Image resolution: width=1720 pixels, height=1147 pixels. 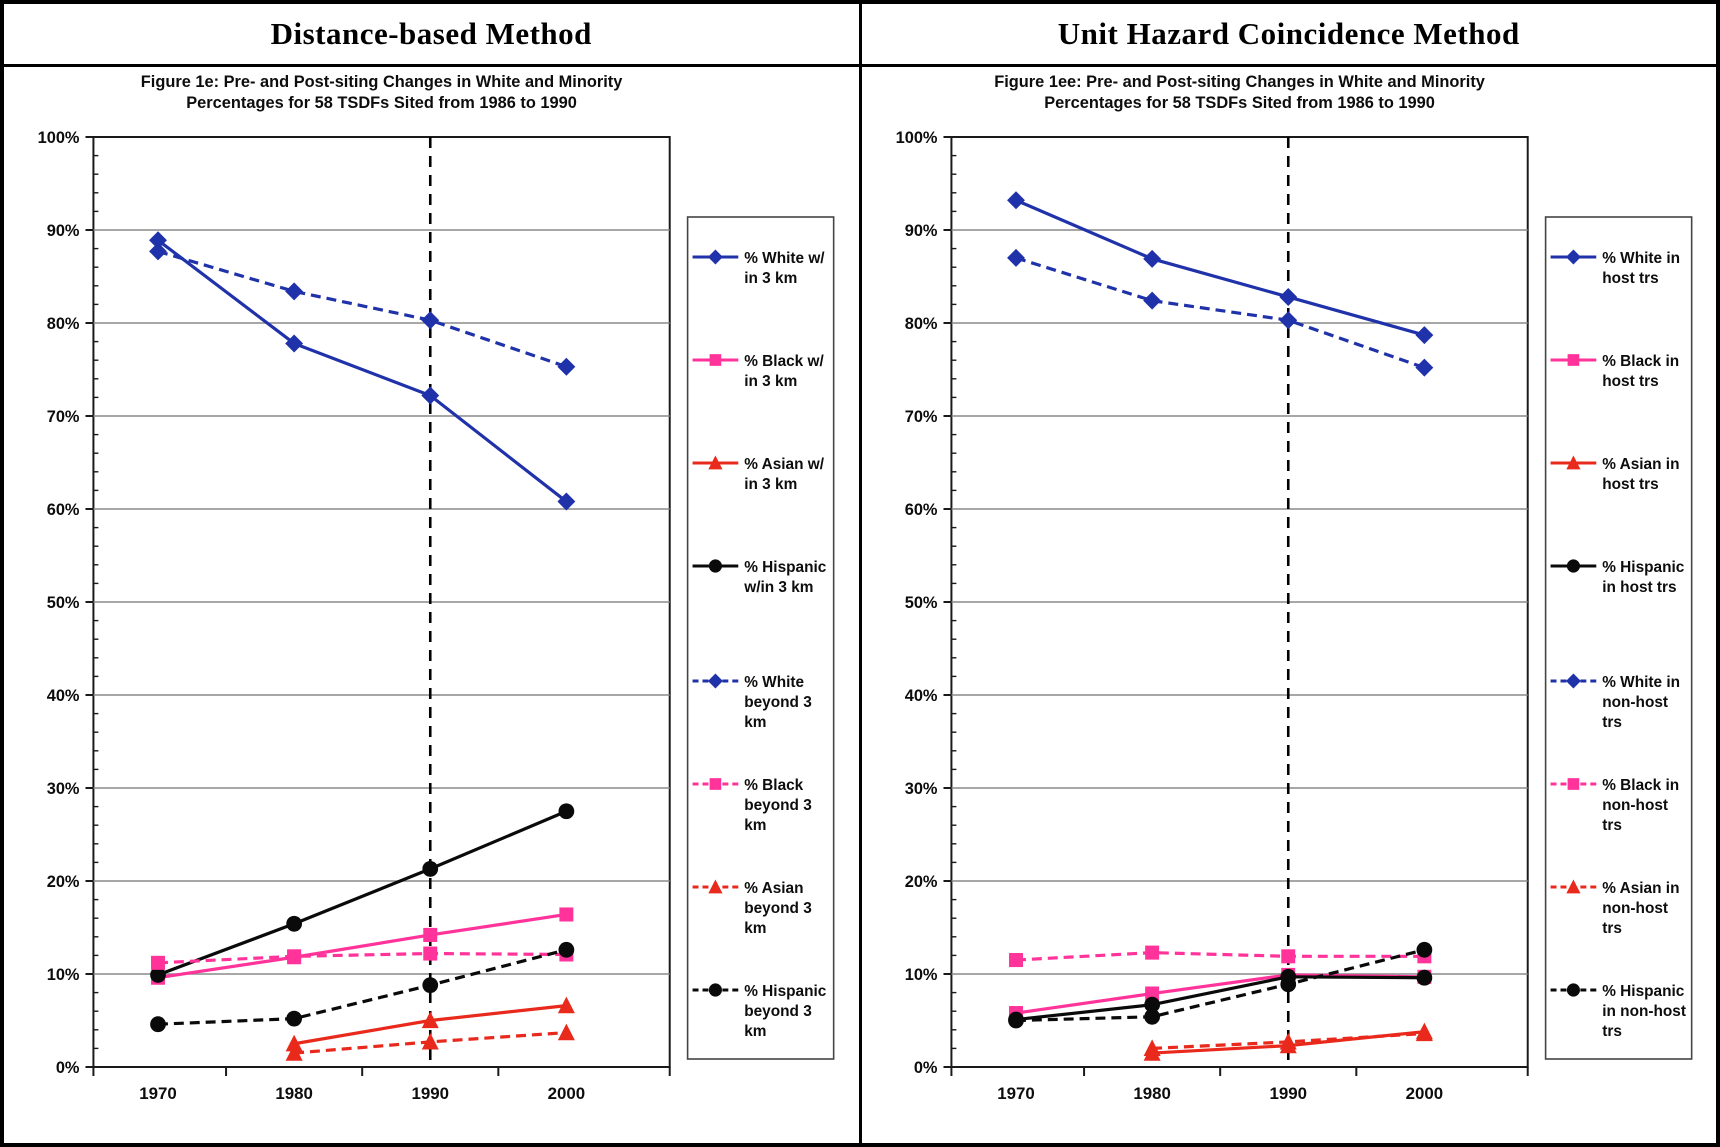 I want to click on legend-label: w/in 3 km, so click(x=778, y=587).